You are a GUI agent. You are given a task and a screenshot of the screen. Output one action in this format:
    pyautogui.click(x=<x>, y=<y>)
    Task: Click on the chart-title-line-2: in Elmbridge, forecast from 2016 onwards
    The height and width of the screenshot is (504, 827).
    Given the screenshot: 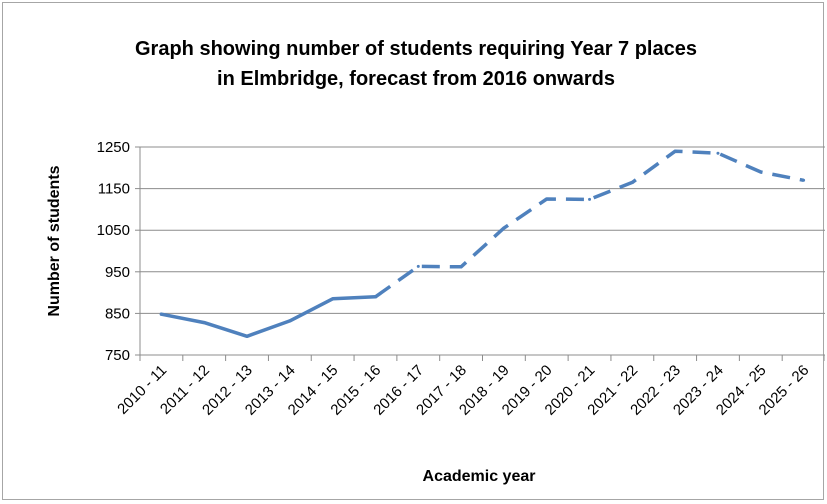 What is the action you would take?
    pyautogui.click(x=416, y=79)
    